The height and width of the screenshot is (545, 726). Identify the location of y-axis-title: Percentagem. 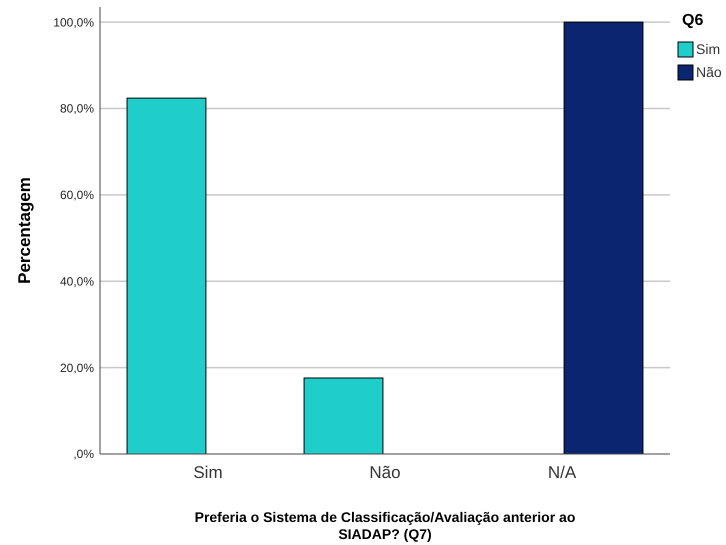
(24, 230).